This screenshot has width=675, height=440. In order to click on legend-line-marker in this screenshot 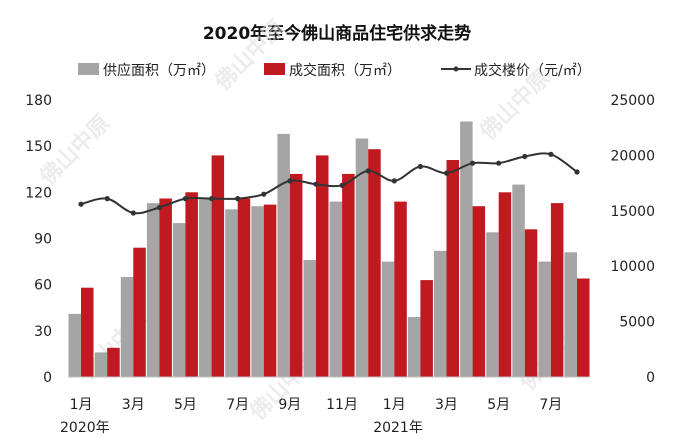, I will do `click(456, 69)`.